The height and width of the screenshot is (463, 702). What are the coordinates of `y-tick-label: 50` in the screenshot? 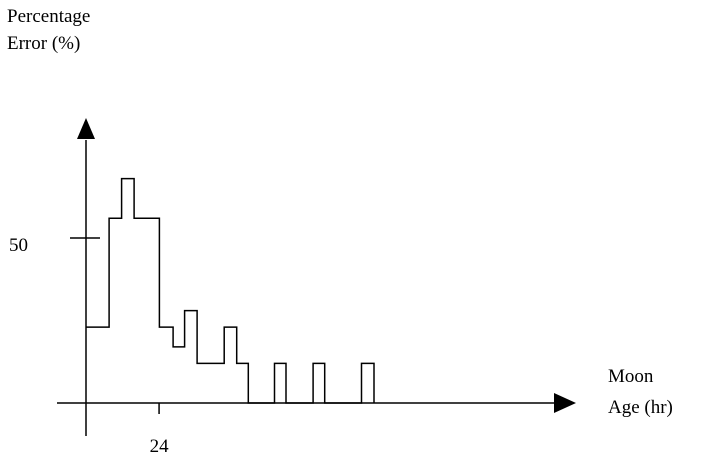 It's located at (18, 245).